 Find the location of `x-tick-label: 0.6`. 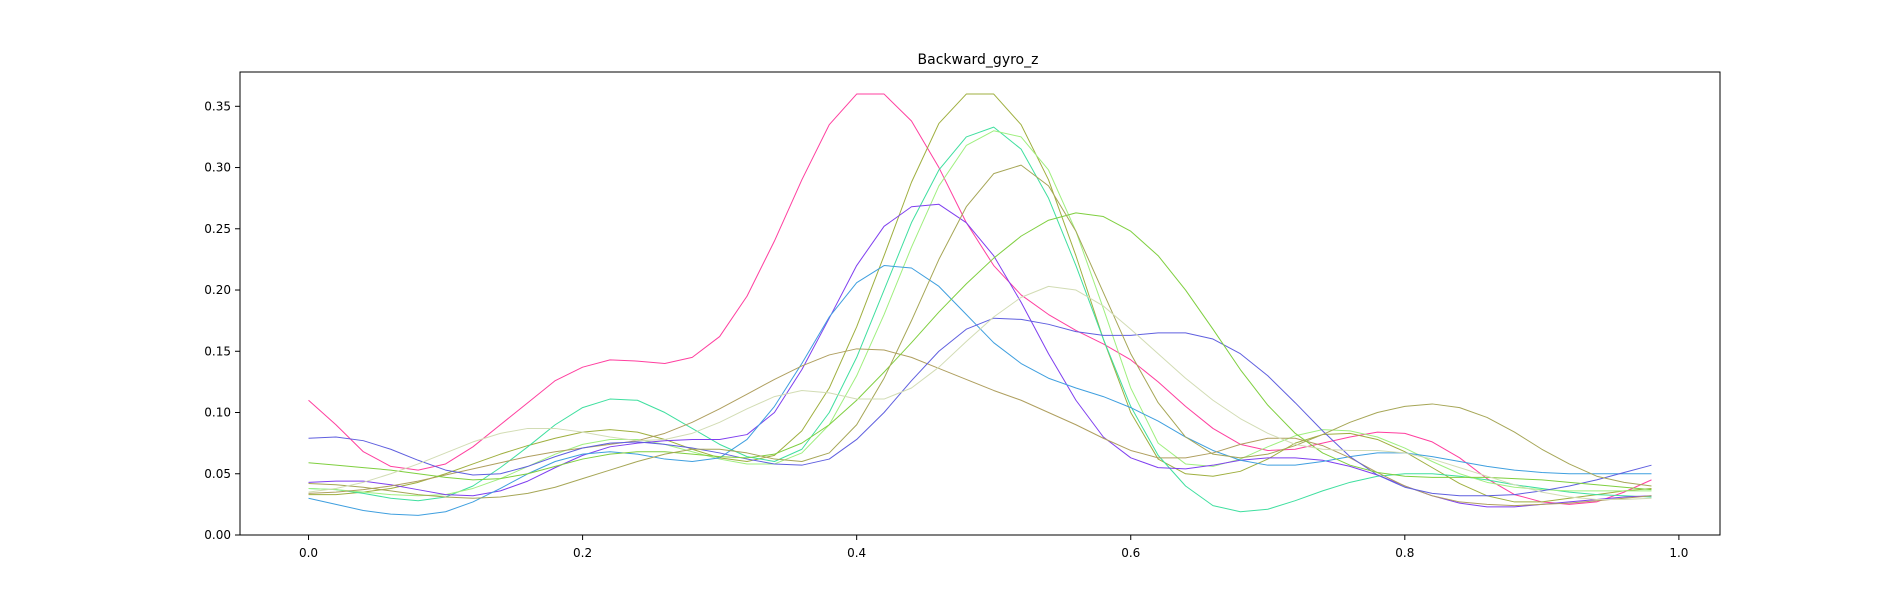

x-tick-label: 0.6 is located at coordinates (1130, 553).